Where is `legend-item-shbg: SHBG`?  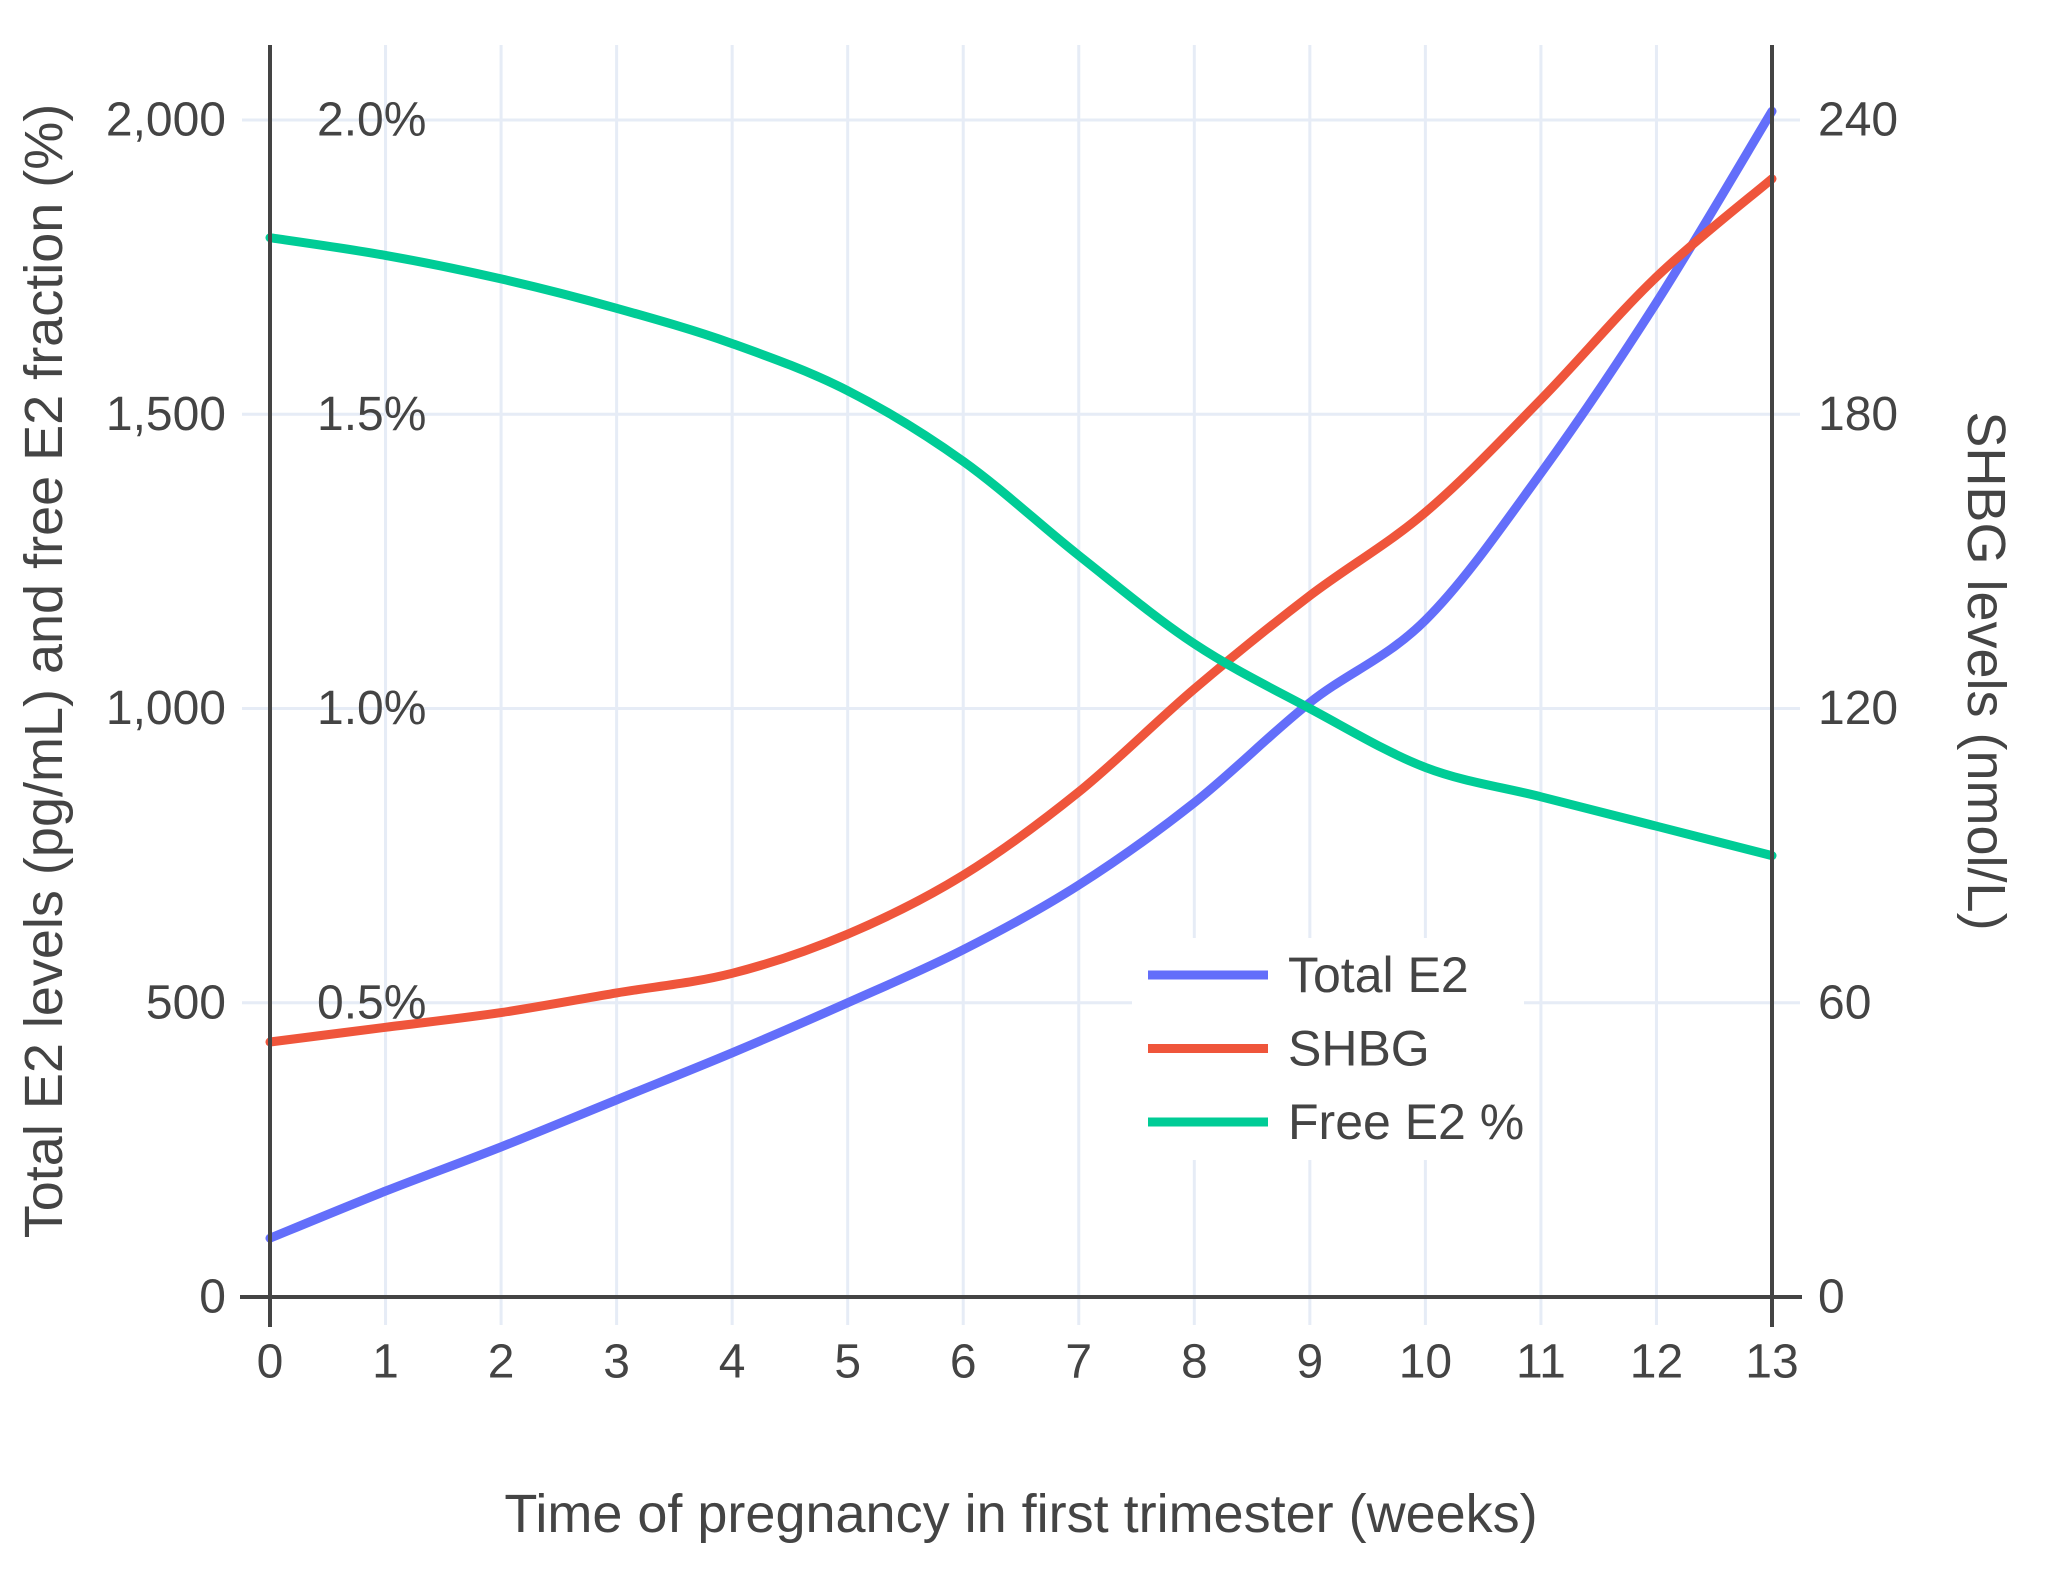
legend-item-shbg: SHBG is located at coordinates (1289, 1049).